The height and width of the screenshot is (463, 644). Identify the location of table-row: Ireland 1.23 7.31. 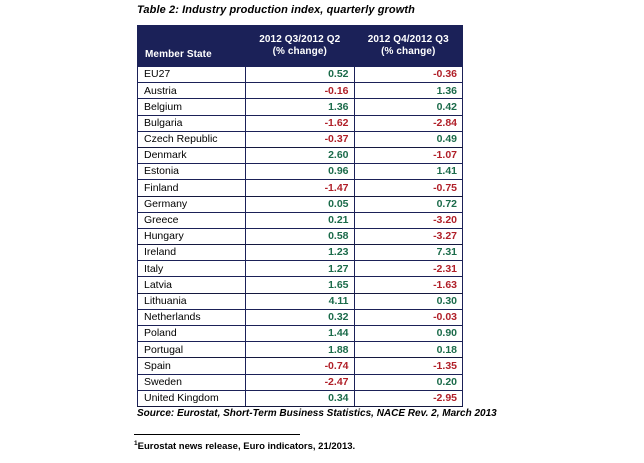
(300, 253).